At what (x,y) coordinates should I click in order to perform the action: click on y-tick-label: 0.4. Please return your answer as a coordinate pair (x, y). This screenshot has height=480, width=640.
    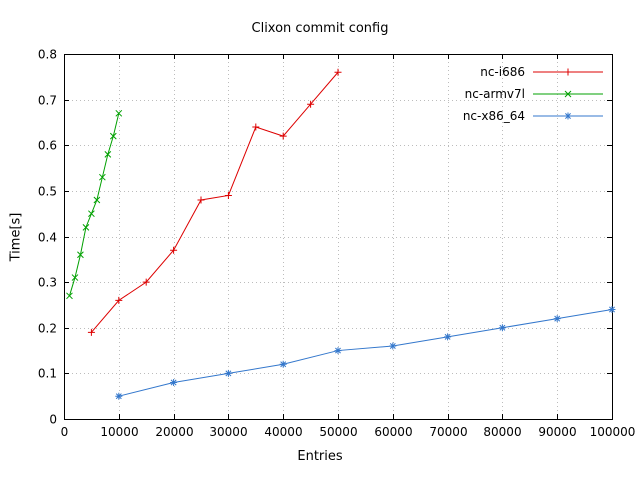
    Looking at the image, I should click on (47, 238).